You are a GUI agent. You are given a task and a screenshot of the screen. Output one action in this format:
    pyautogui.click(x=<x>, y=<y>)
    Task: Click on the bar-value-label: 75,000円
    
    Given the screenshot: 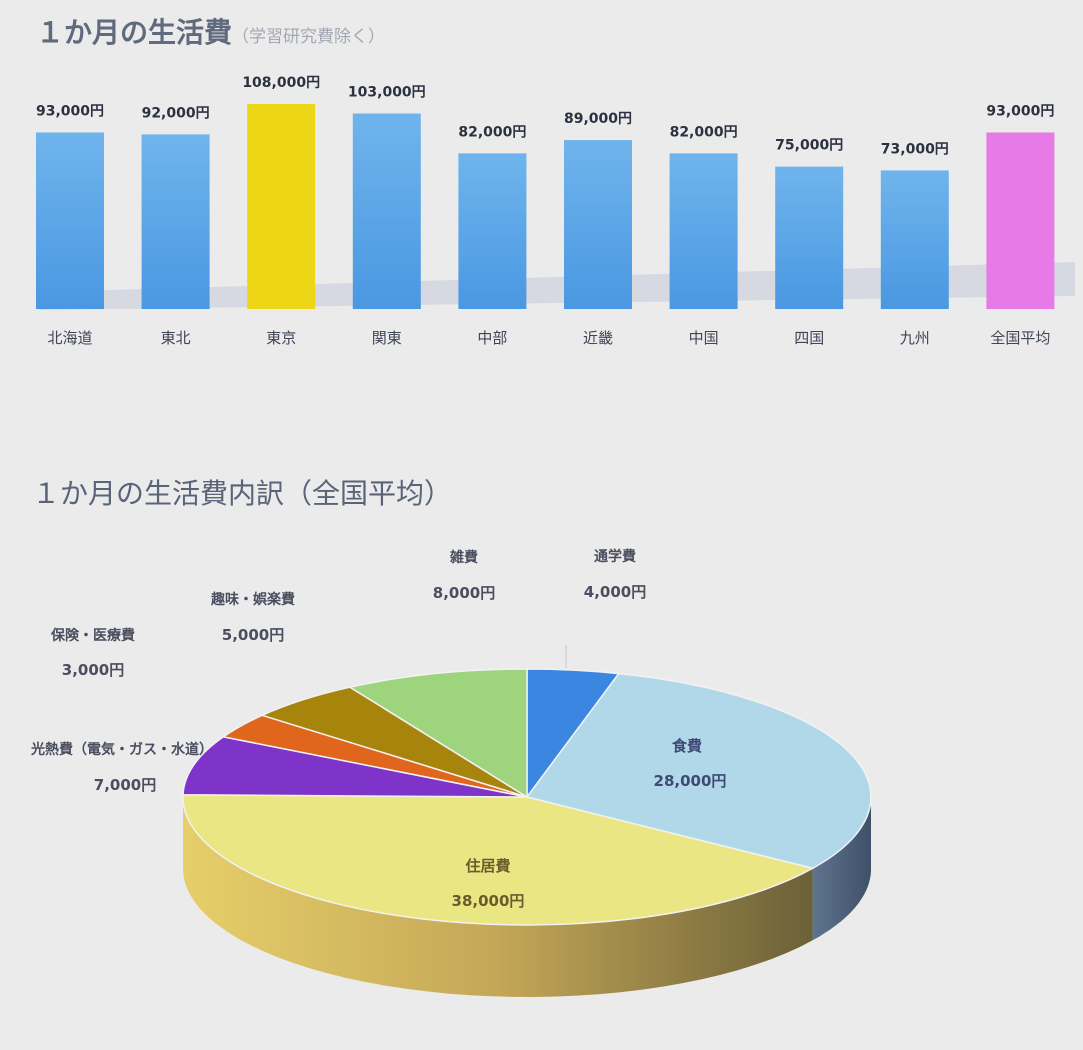 What is the action you would take?
    pyautogui.click(x=809, y=146)
    